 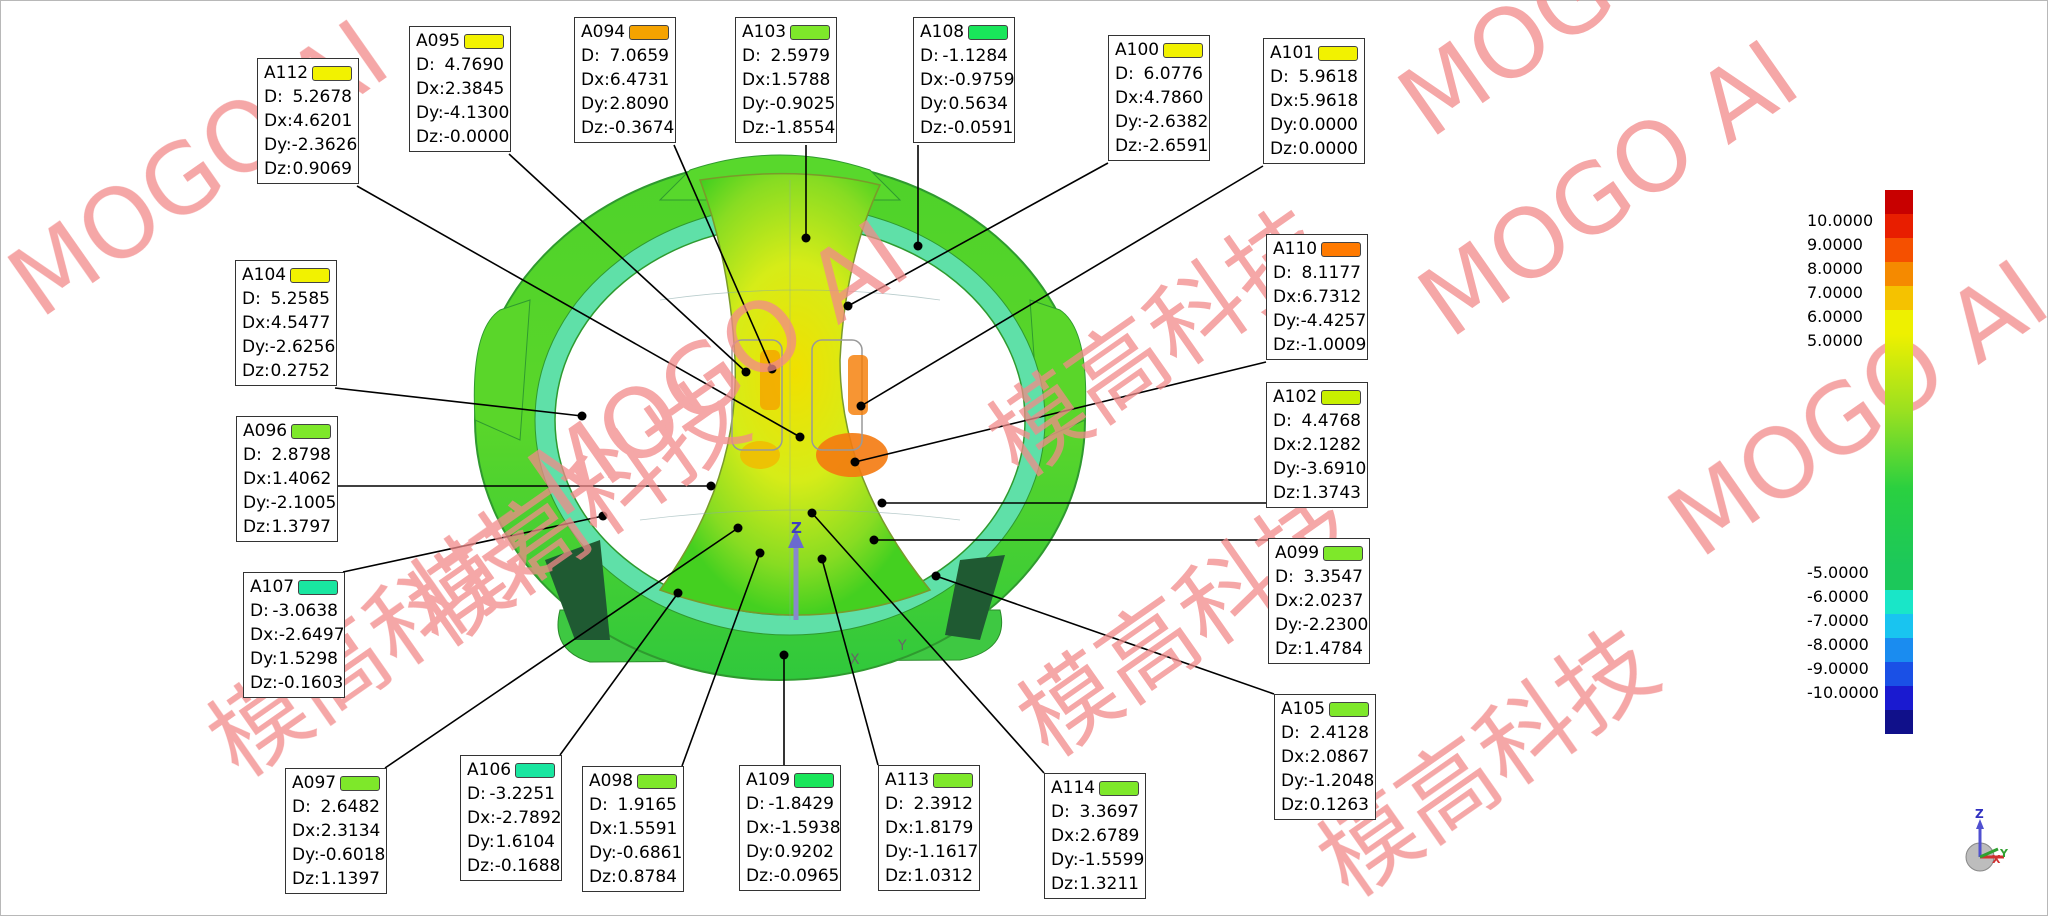 I want to click on row-value: 1.5298, so click(x=308, y=659).